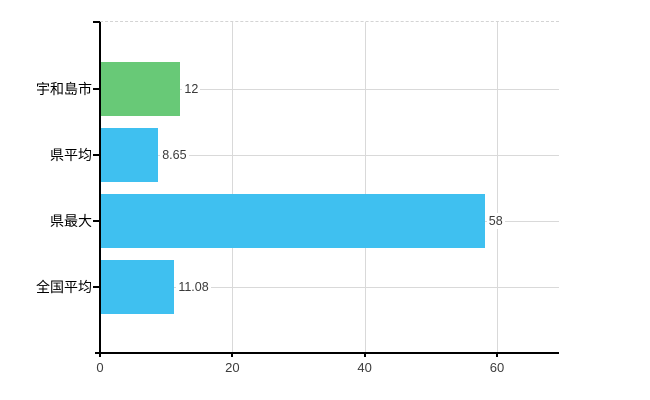  What do you see at coordinates (64, 89) in the screenshot?
I see `category-label: 宇和島市` at bounding box center [64, 89].